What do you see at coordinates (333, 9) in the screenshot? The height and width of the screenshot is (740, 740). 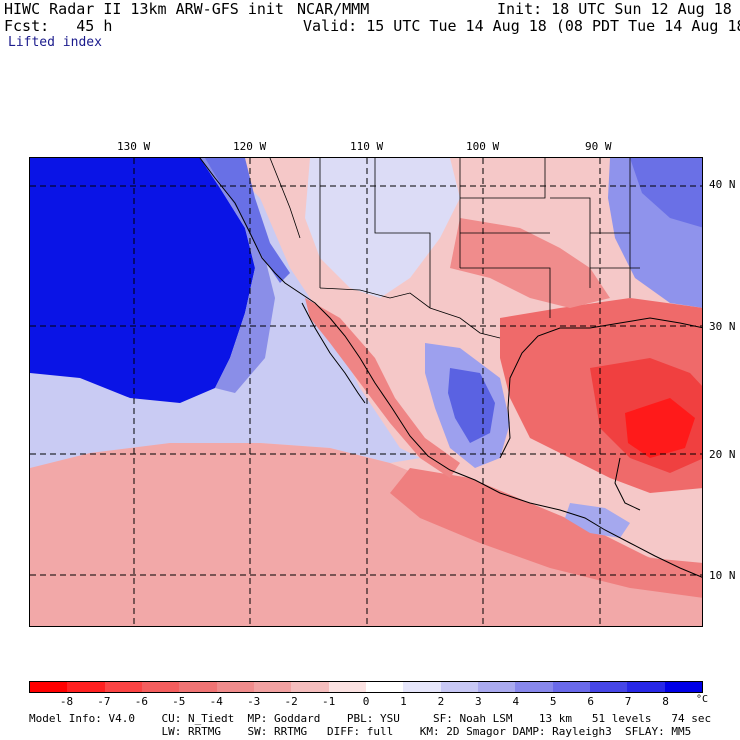 I see `organization-label: NCAR/MMM` at bounding box center [333, 9].